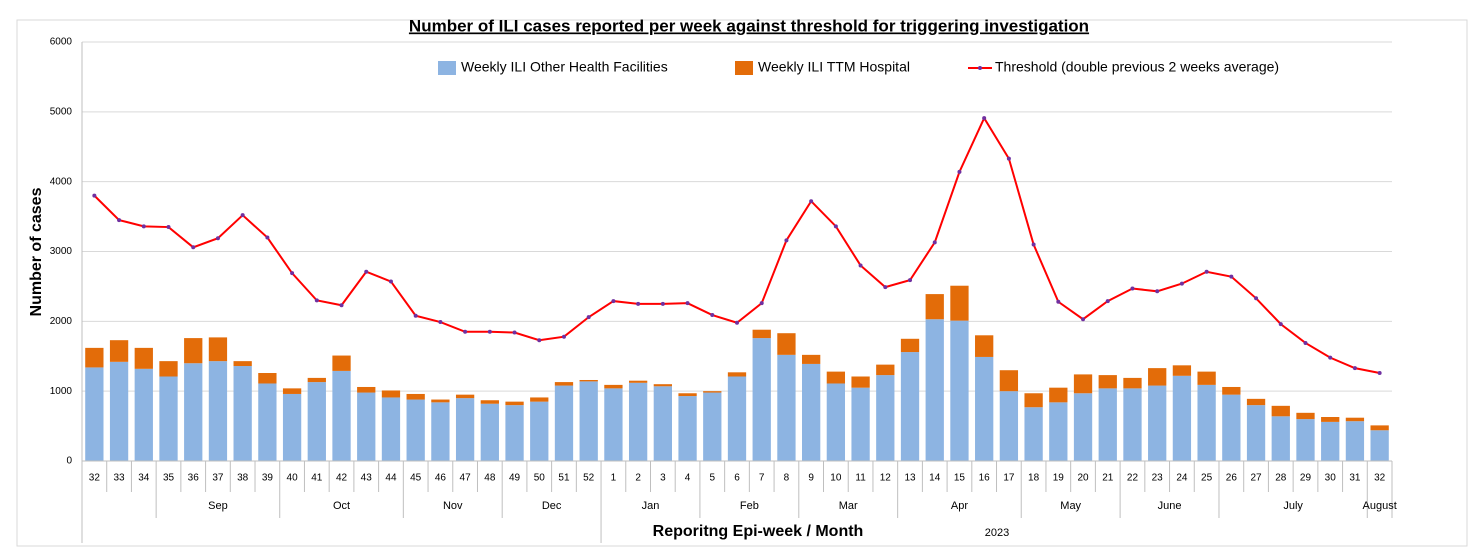  I want to click on x-tick-label: 50, so click(540, 478).